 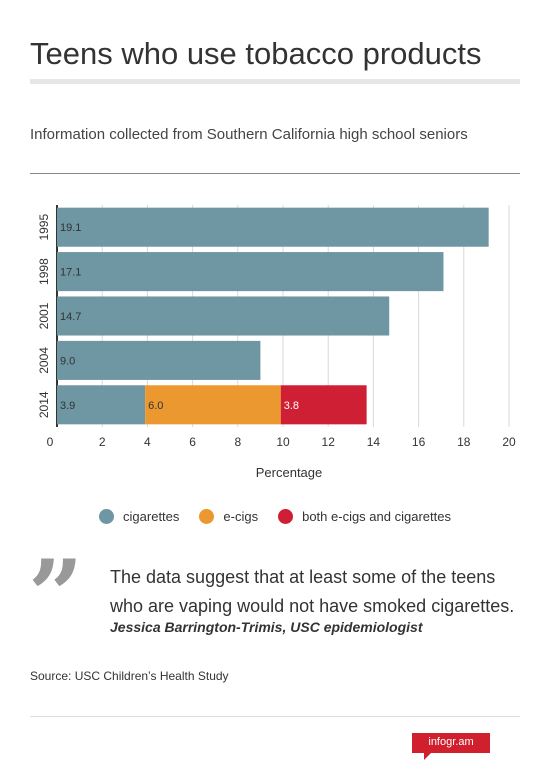 What do you see at coordinates (291, 406) in the screenshot?
I see `bar-value-label: 3.8` at bounding box center [291, 406].